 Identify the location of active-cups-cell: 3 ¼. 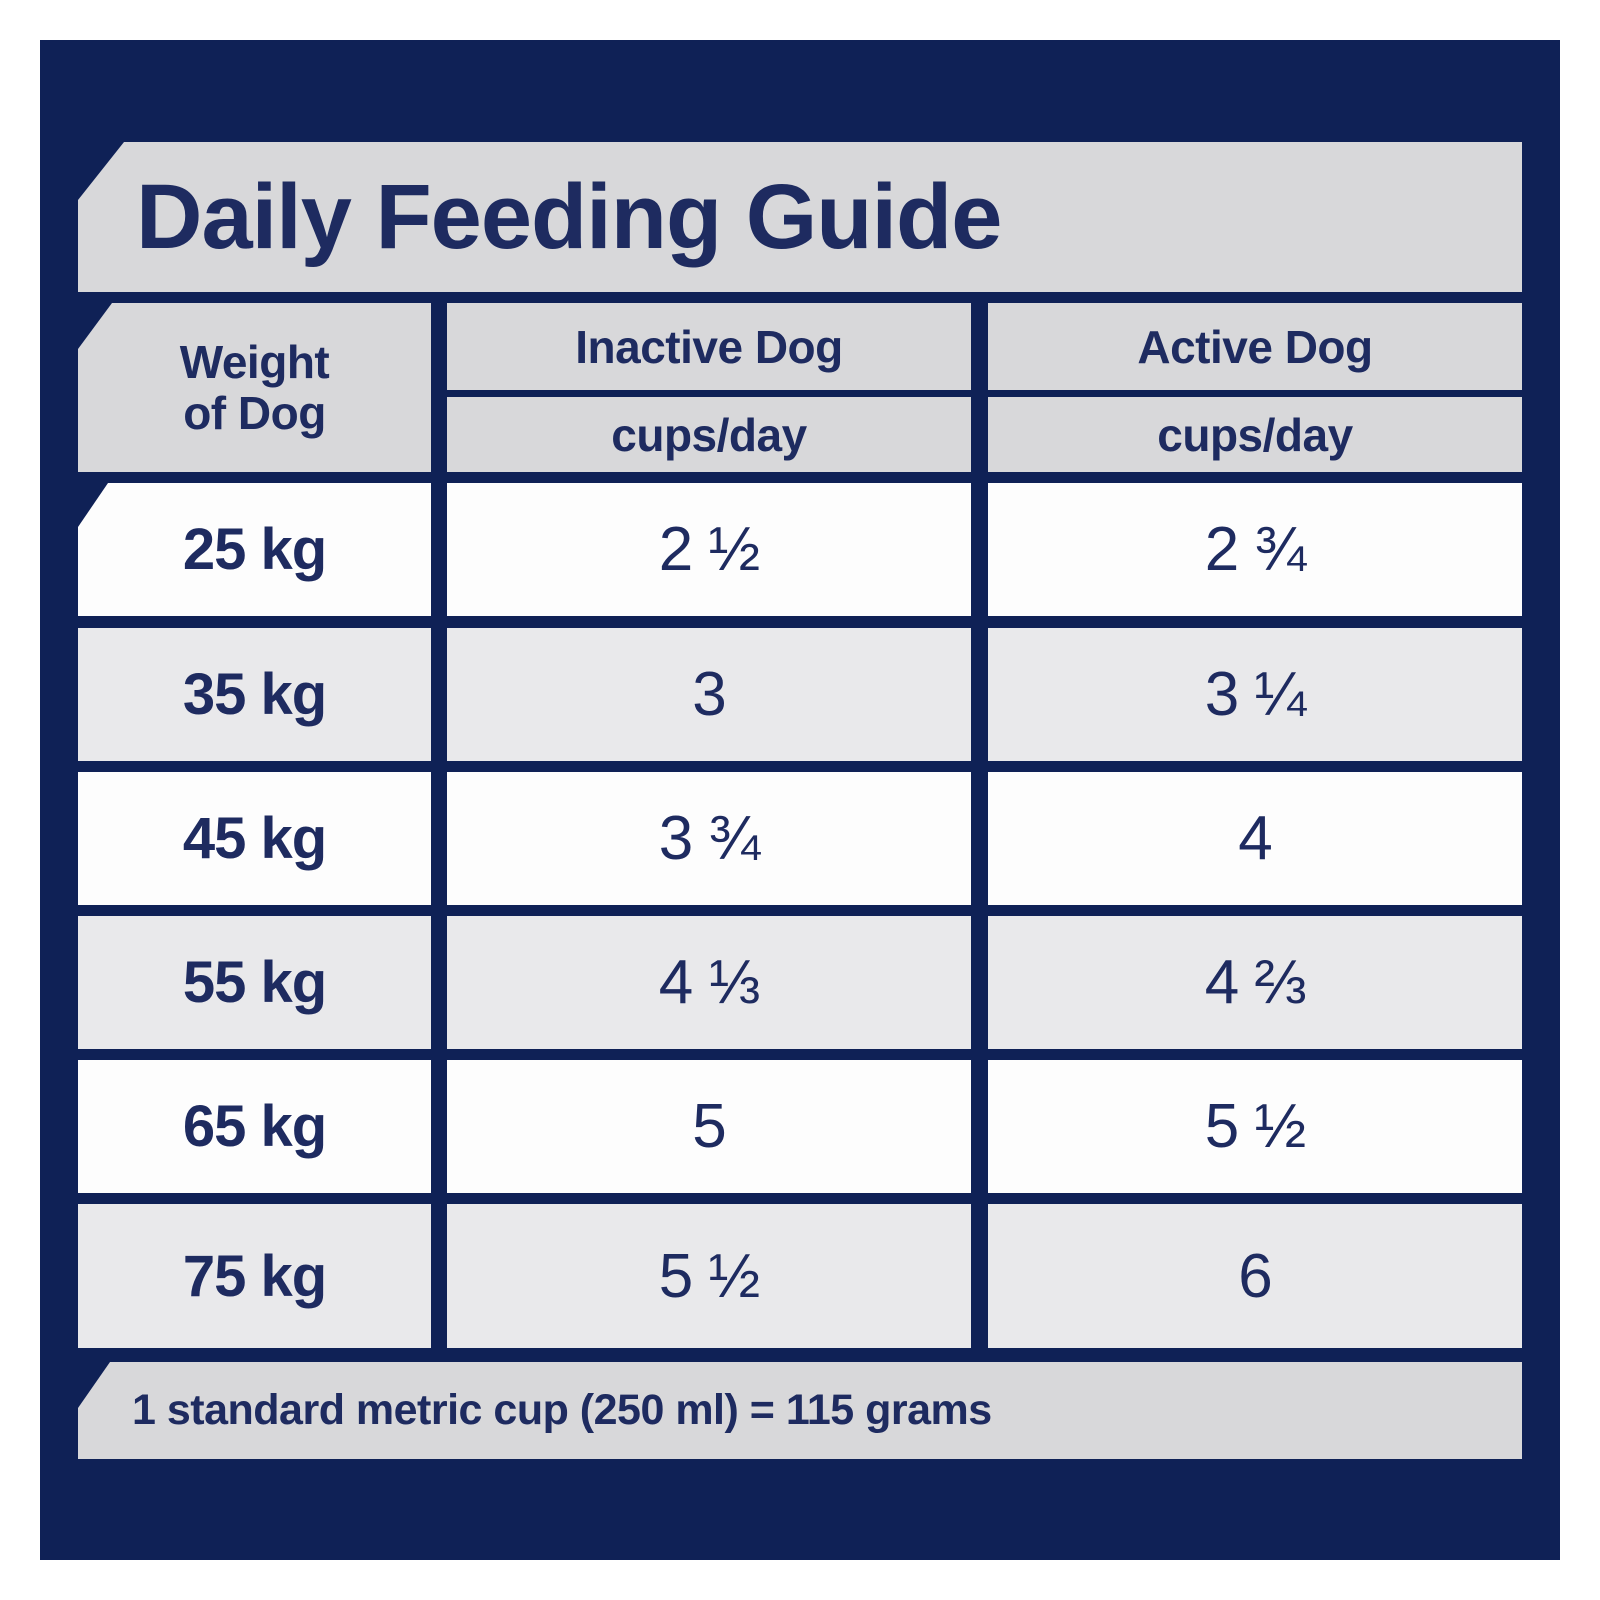
(1255, 694).